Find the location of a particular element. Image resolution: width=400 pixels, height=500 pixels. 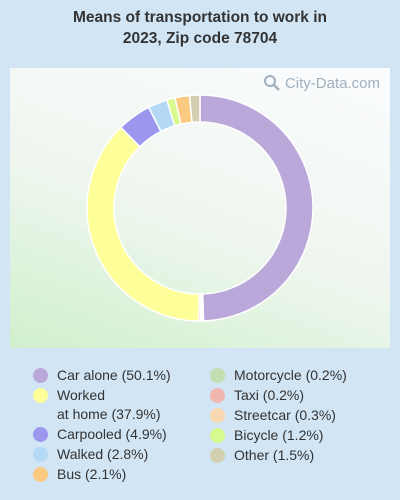

watermark: City-Data.com is located at coordinates (321, 83).